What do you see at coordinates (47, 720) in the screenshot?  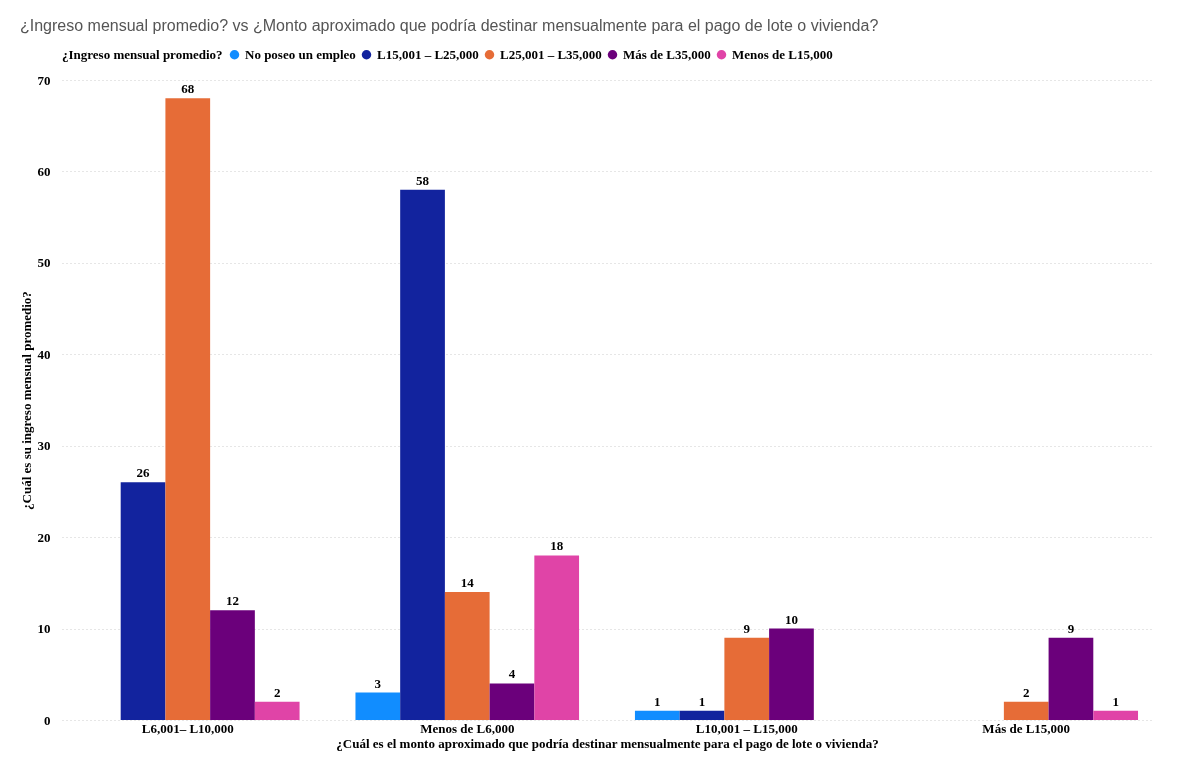 I see `y-tick-label: 0` at bounding box center [47, 720].